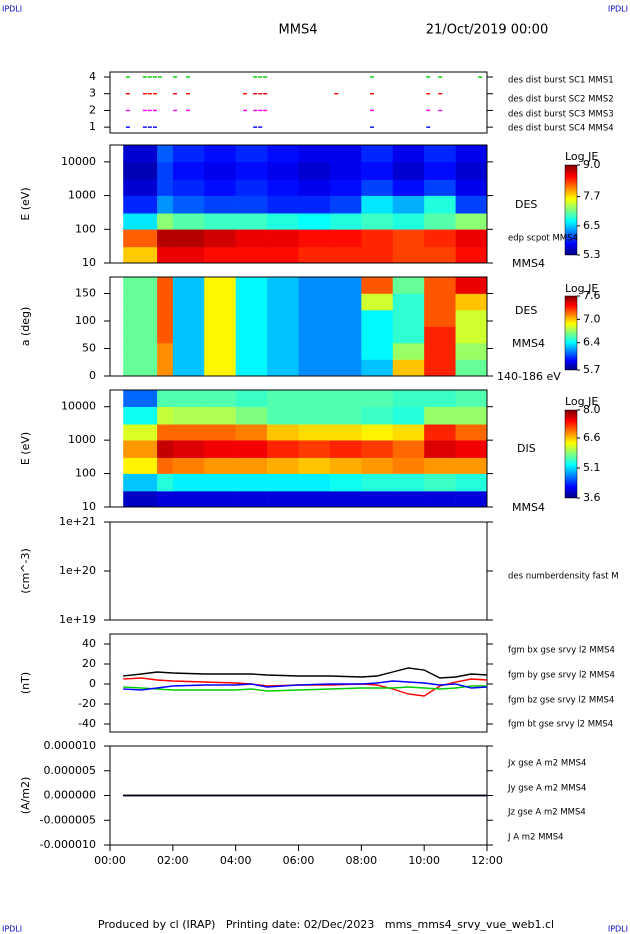 Image resolution: width=630 pixels, height=934 pixels. What do you see at coordinates (546, 813) in the screenshot?
I see `legend-entry: Jz gse A m2 MMS4` at bounding box center [546, 813].